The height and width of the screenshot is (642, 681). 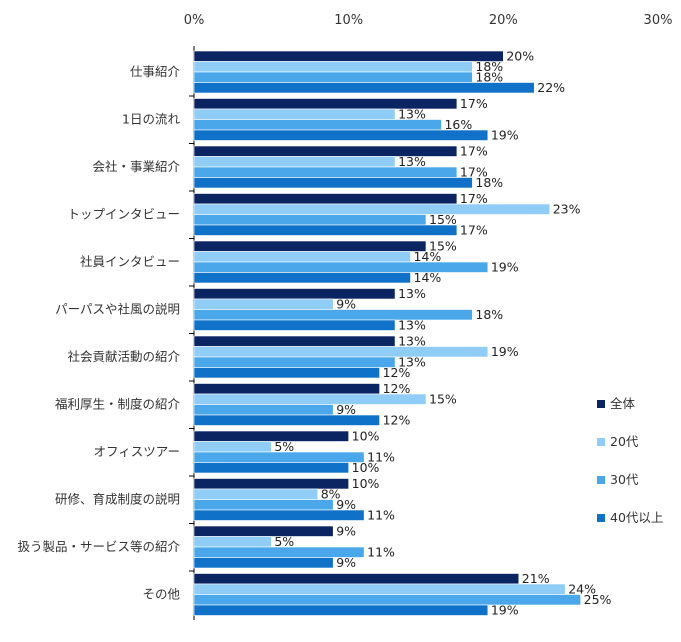 What do you see at coordinates (118, 404) in the screenshot?
I see `category-label: 福利厚生・制度の紹介` at bounding box center [118, 404].